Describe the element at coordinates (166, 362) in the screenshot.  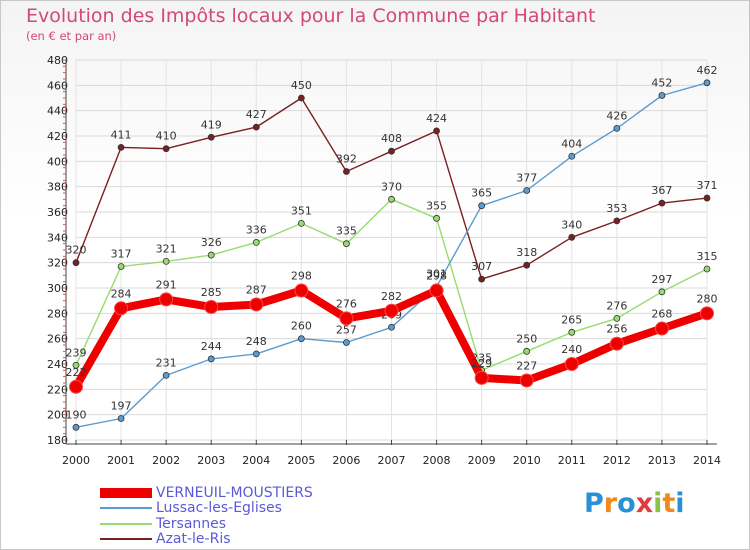
I see `data-label-lussac-les-eglises: 231` at that location.